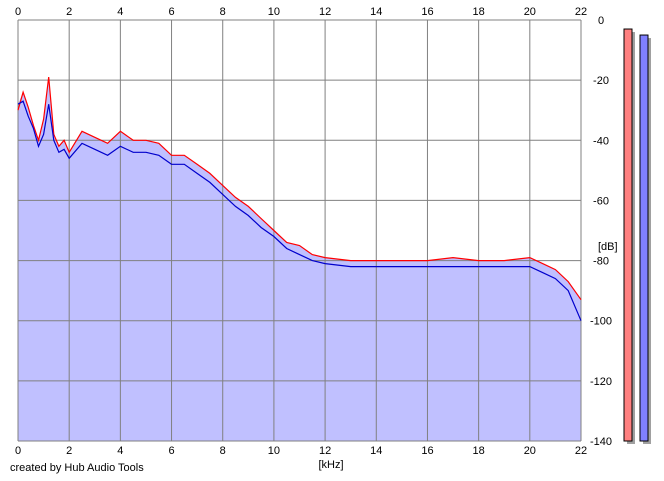 Image resolution: width=664 pixels, height=481 pixels. Describe the element at coordinates (601, 262) in the screenshot. I see `y-tick-label: -80` at that location.